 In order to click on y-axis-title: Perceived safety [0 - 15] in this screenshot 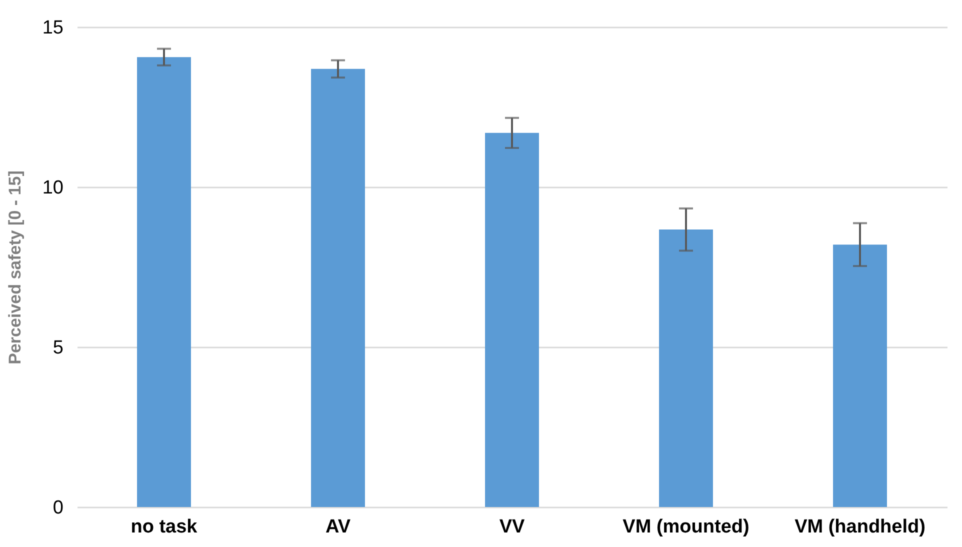, I will do `click(14, 267)`.